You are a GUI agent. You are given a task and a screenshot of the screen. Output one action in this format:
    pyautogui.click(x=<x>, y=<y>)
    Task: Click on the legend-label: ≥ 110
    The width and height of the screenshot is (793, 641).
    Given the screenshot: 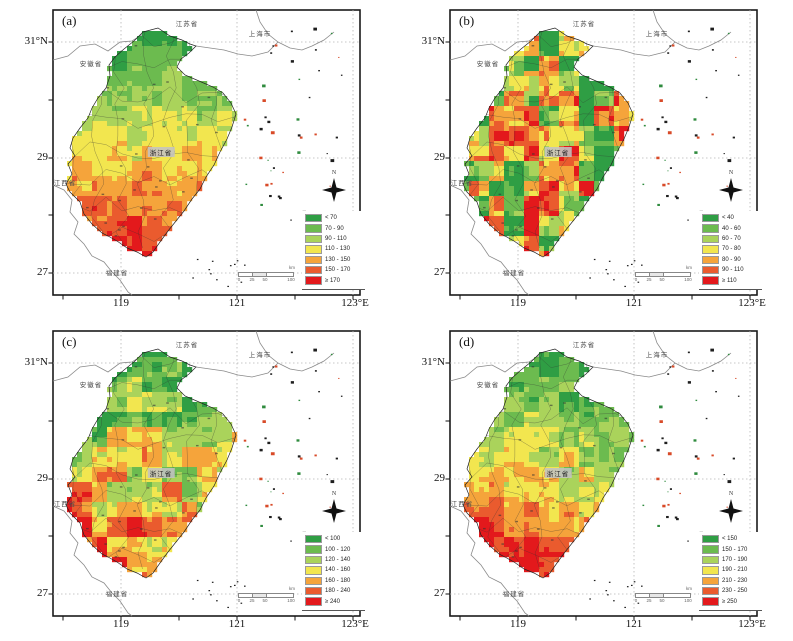 What is the action you would take?
    pyautogui.click(x=729, y=280)
    